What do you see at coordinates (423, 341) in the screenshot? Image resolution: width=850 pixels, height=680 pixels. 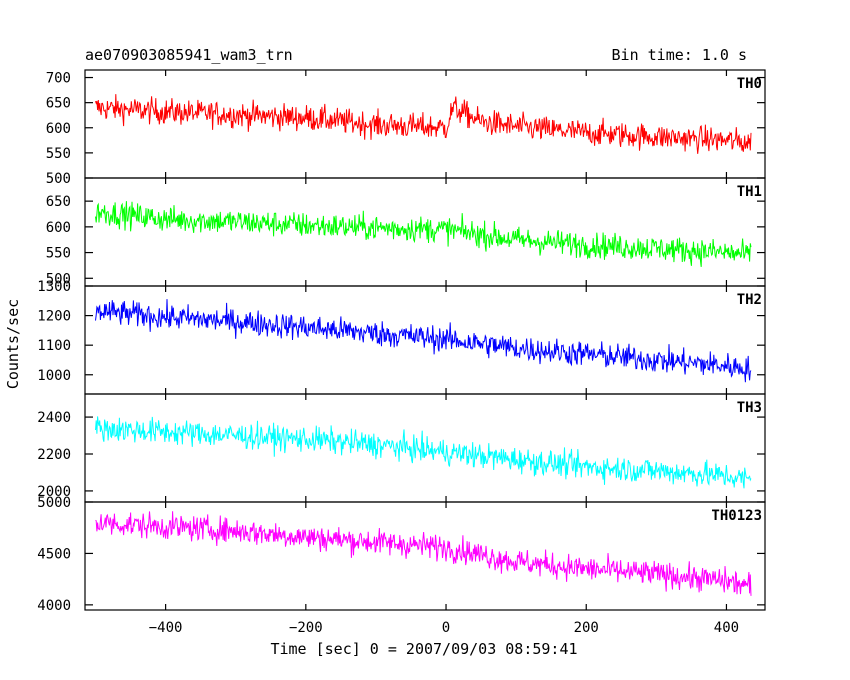 I see `series-line-th2` at bounding box center [423, 341].